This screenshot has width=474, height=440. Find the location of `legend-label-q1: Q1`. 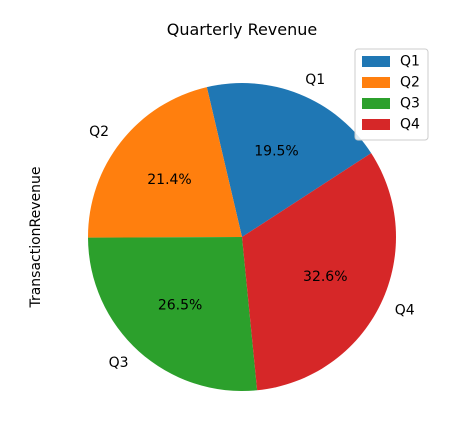

legend-label-q1: Q1 is located at coordinates (410, 62).